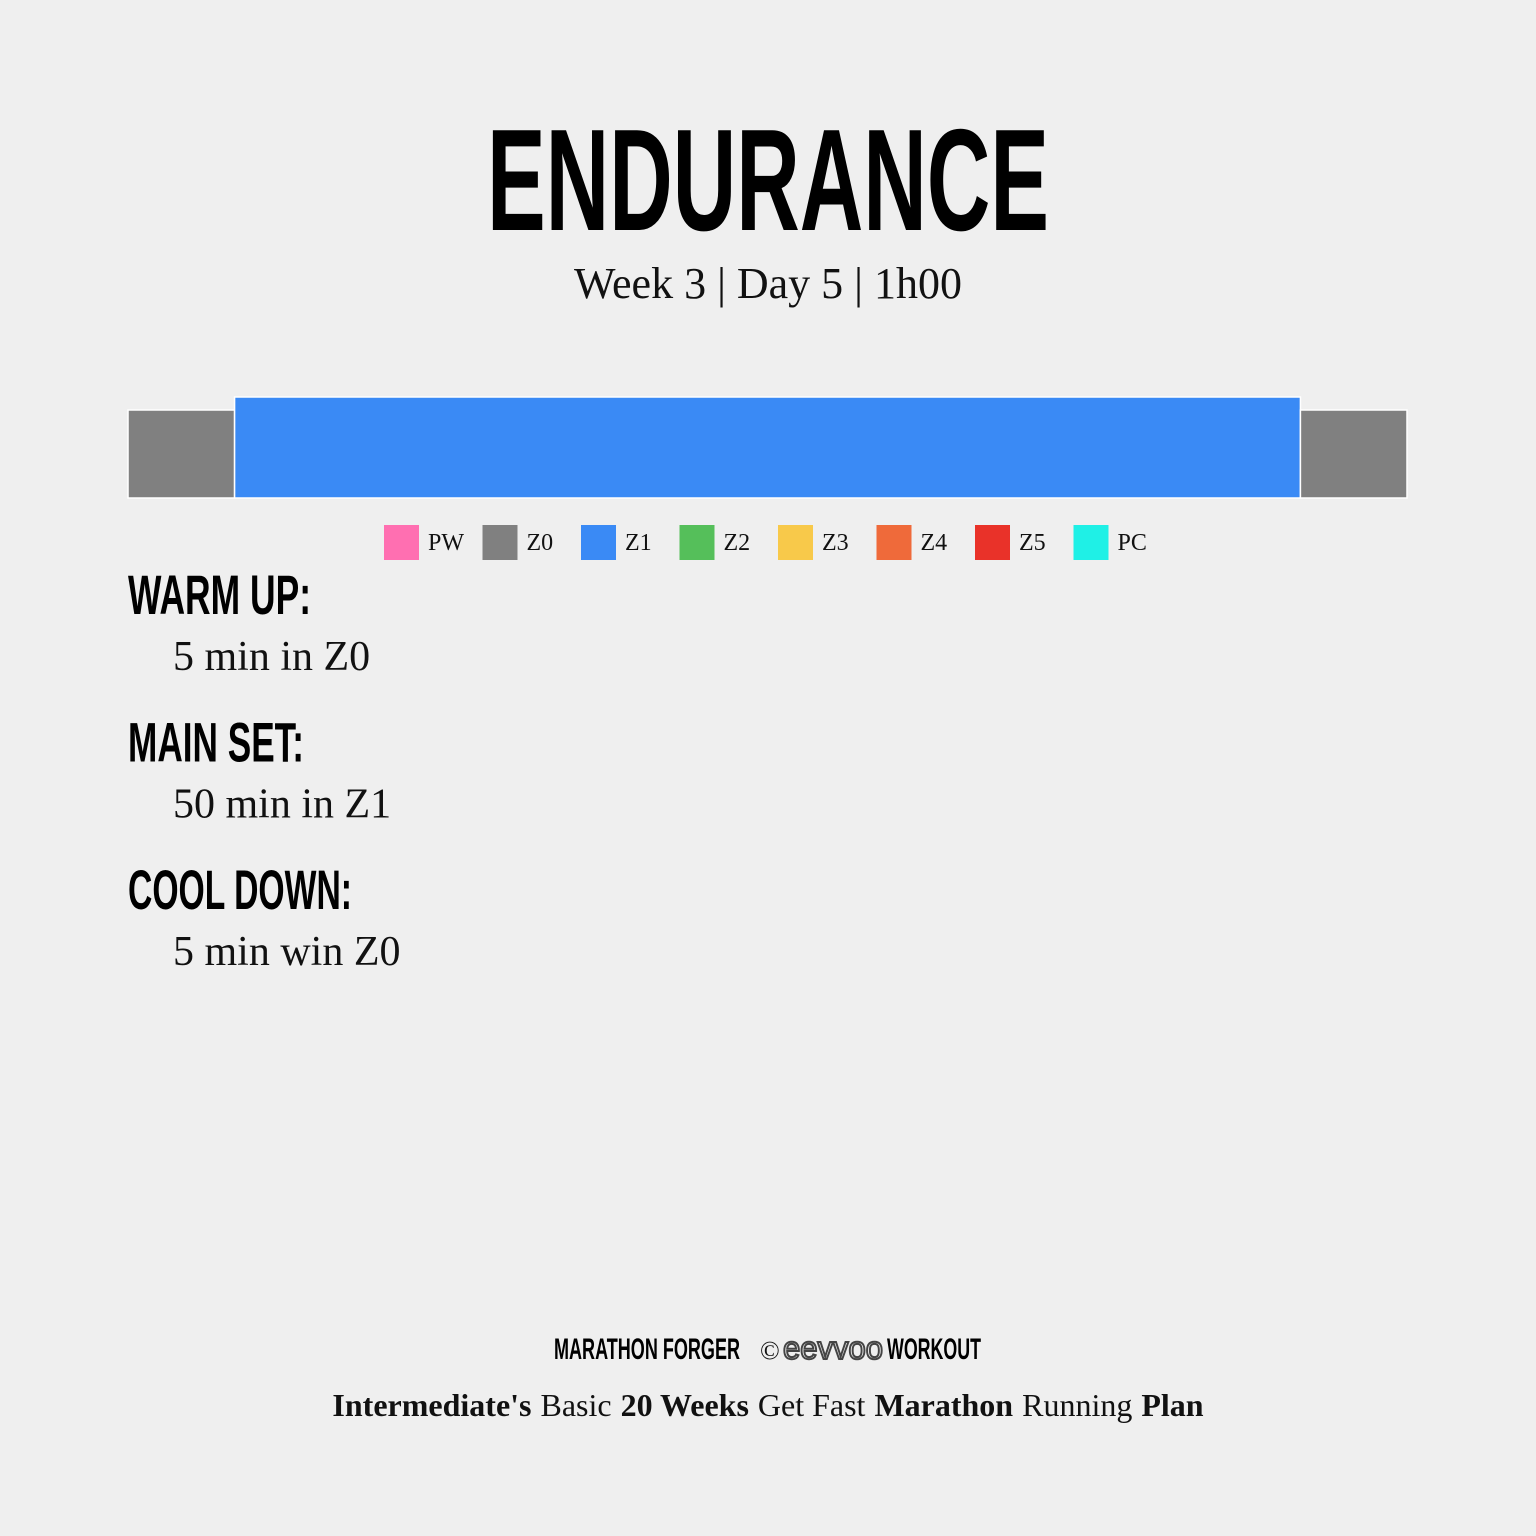  What do you see at coordinates (768, 283) in the screenshot?
I see `subtitle: Week 3 | Day 5 | 1h00` at bounding box center [768, 283].